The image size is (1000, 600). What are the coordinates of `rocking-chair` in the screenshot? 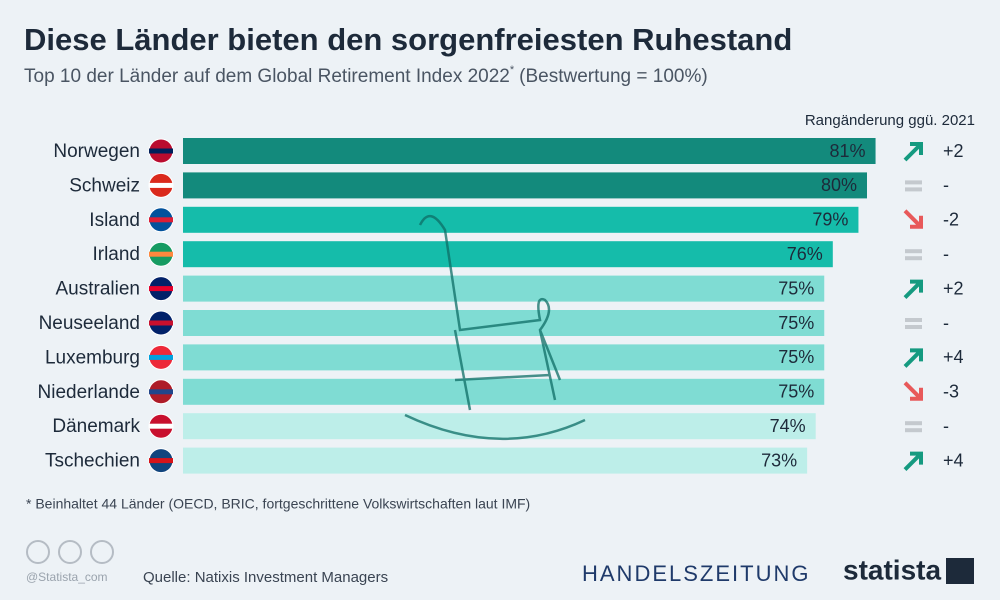 It's located at (495, 327).